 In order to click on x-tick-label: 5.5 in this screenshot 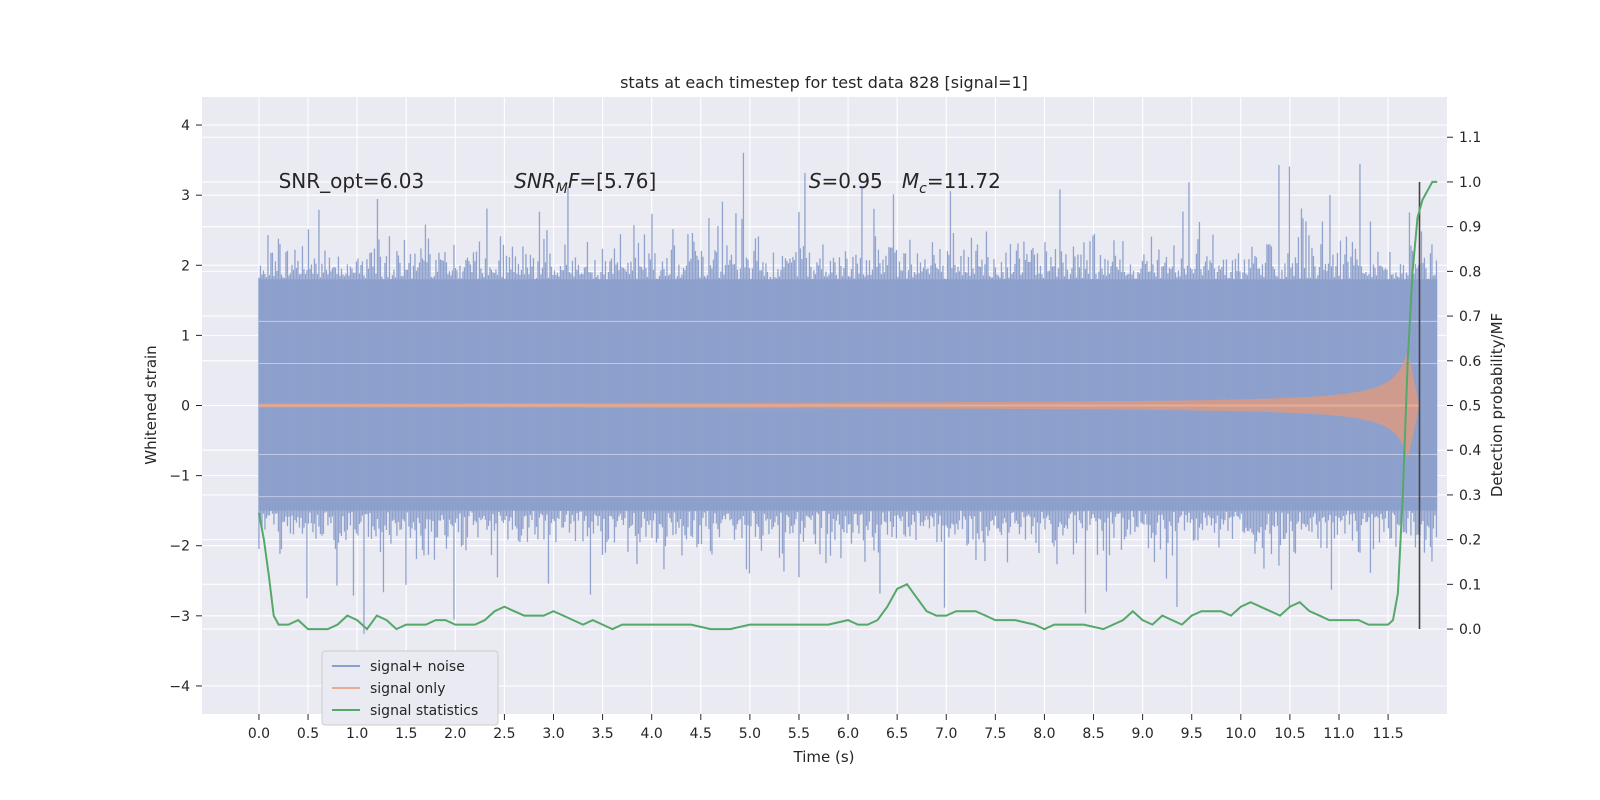, I will do `click(799, 734)`.